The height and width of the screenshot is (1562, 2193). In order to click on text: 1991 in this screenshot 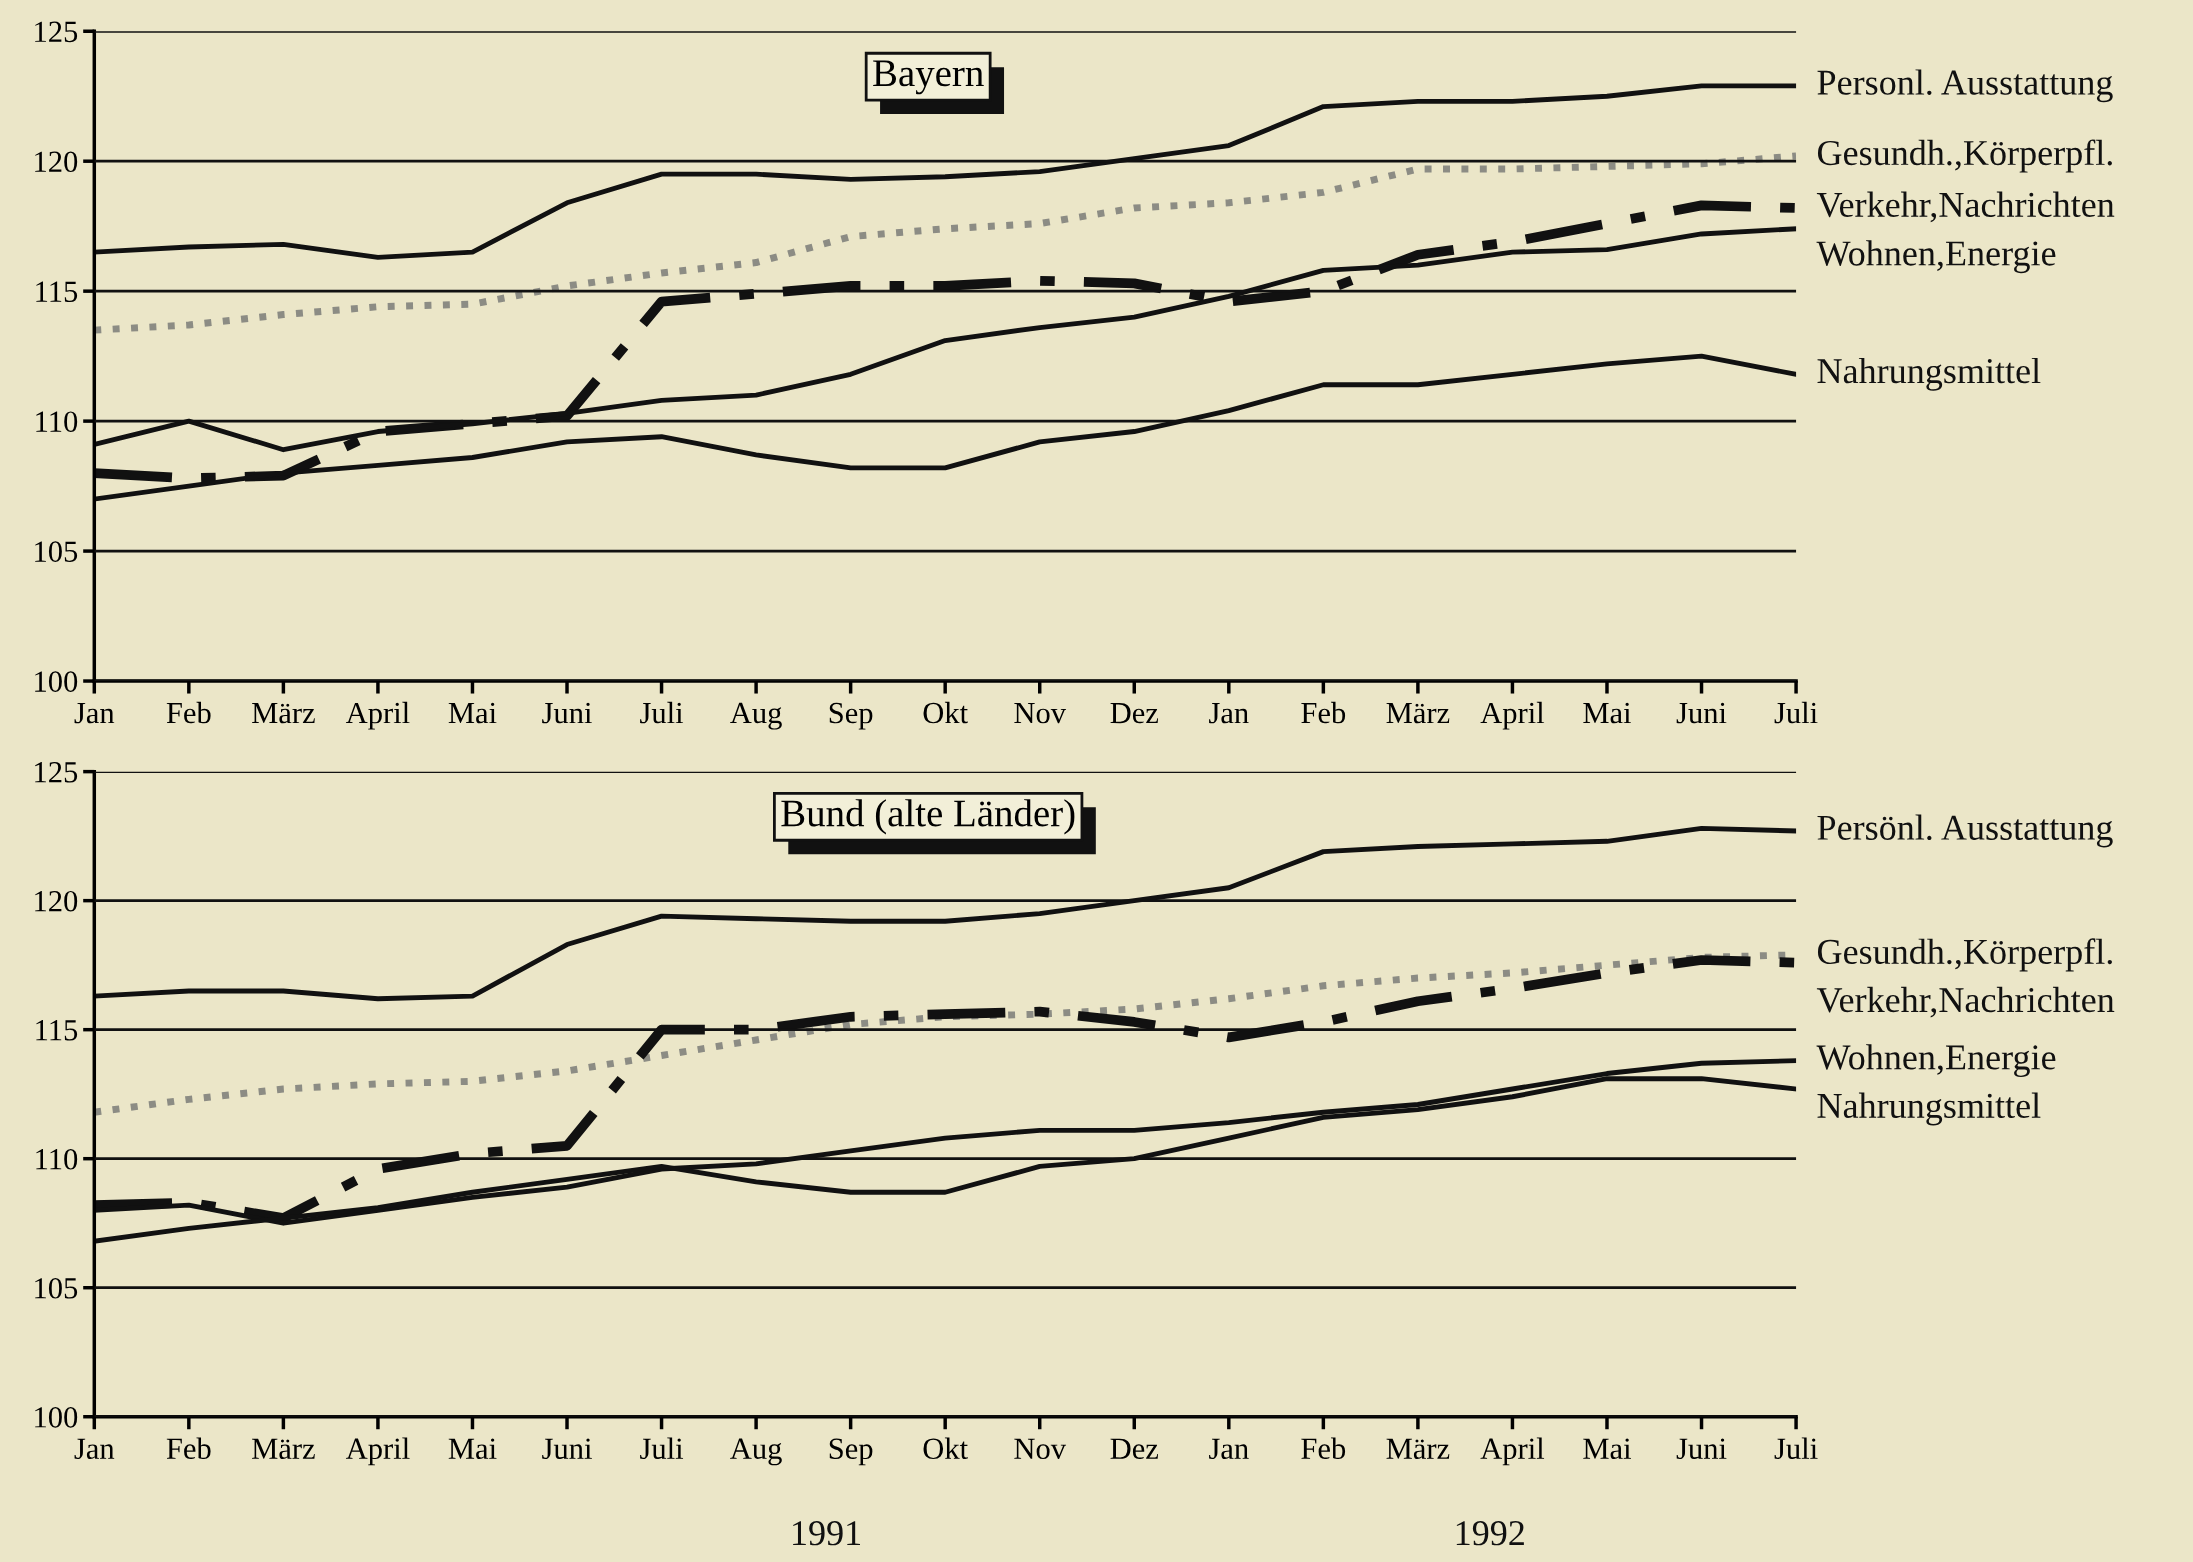, I will do `click(826, 1533)`.